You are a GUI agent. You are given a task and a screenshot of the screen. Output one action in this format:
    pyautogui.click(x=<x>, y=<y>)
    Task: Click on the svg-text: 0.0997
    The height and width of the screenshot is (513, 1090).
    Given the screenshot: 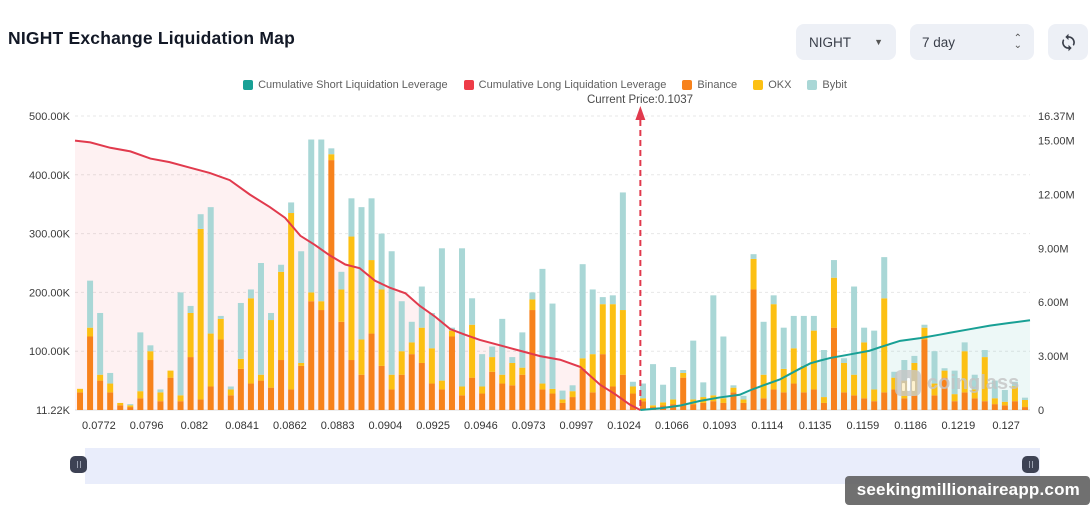 What is the action you would take?
    pyautogui.click(x=577, y=426)
    